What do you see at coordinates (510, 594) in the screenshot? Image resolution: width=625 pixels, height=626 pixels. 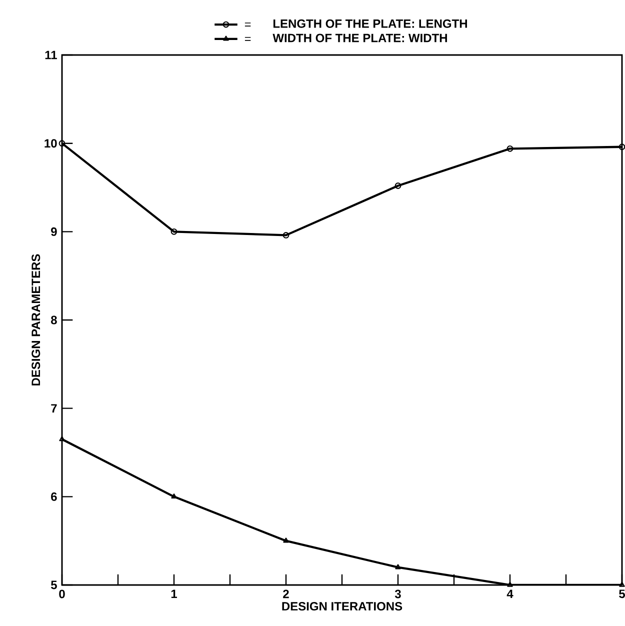 I see `x-tick-label: 4` at bounding box center [510, 594].